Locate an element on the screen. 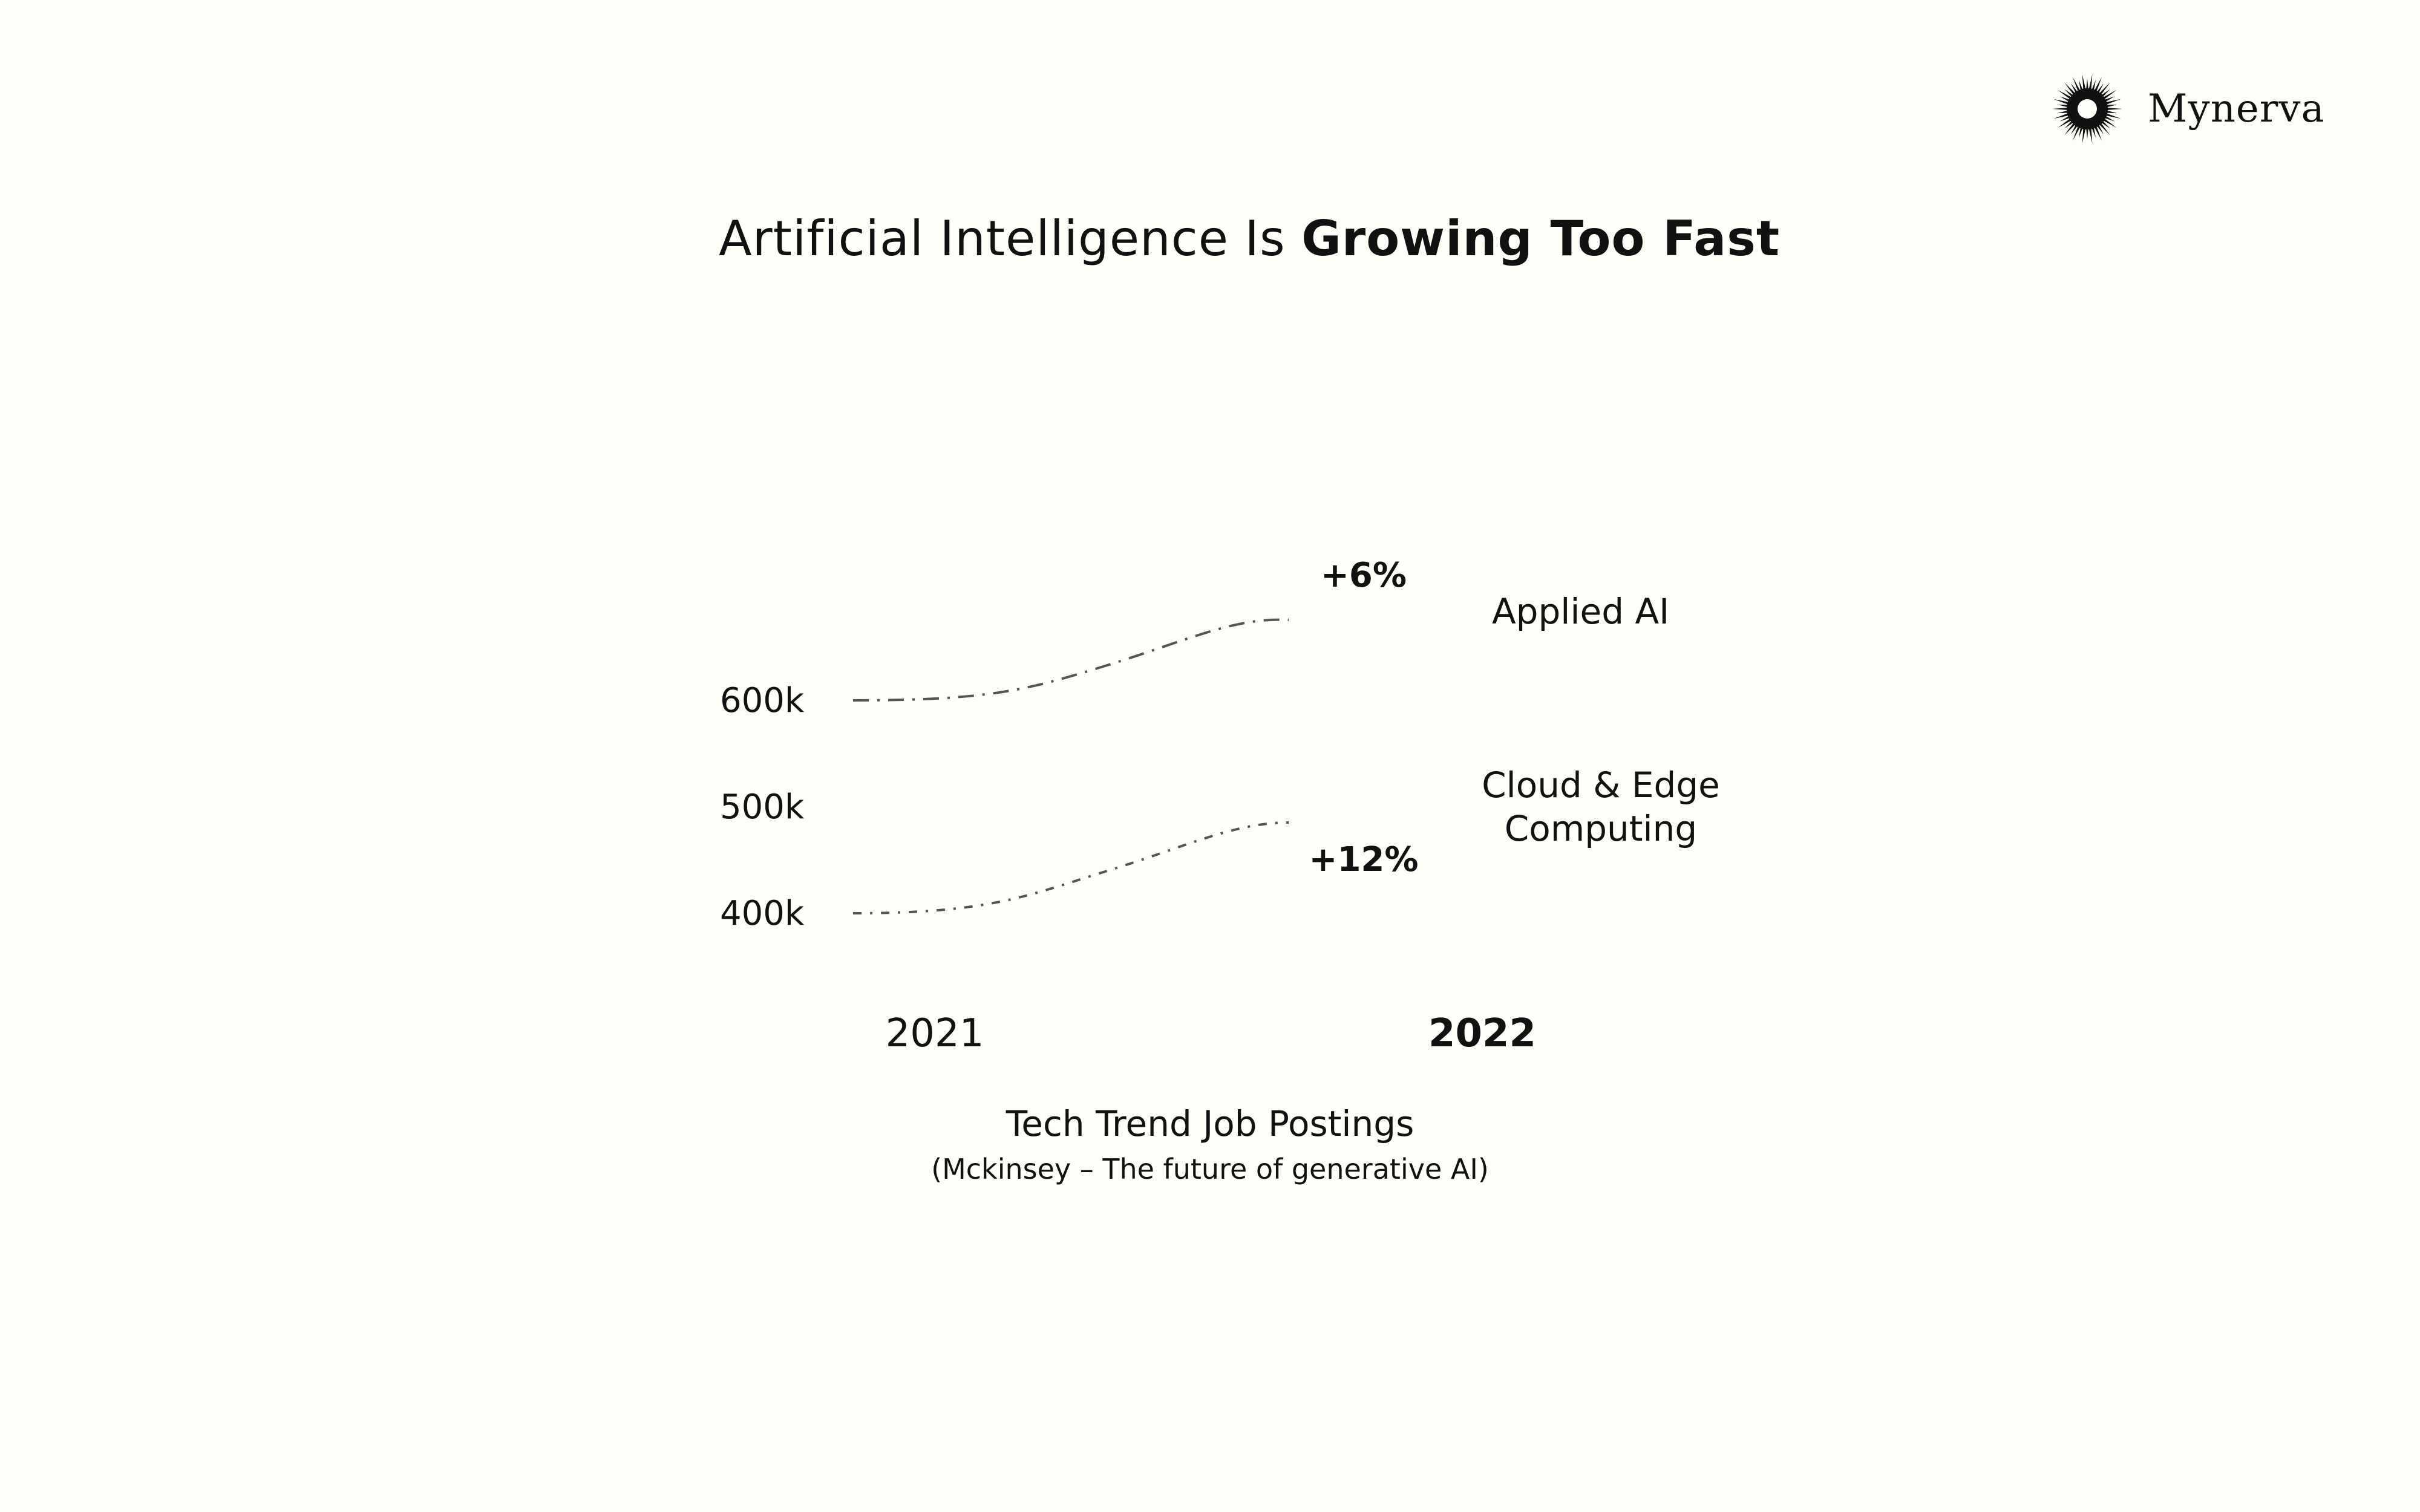  caption-source: (Mckinsey – The future of generative AI) is located at coordinates (1210, 1169).